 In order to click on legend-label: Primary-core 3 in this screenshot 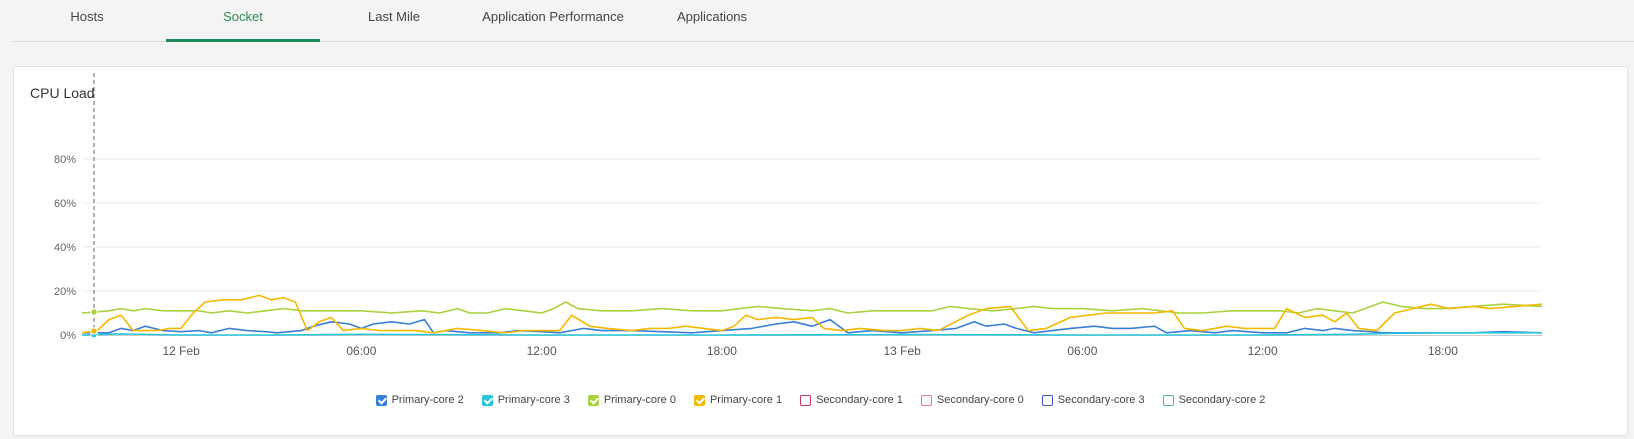, I will do `click(533, 400)`.